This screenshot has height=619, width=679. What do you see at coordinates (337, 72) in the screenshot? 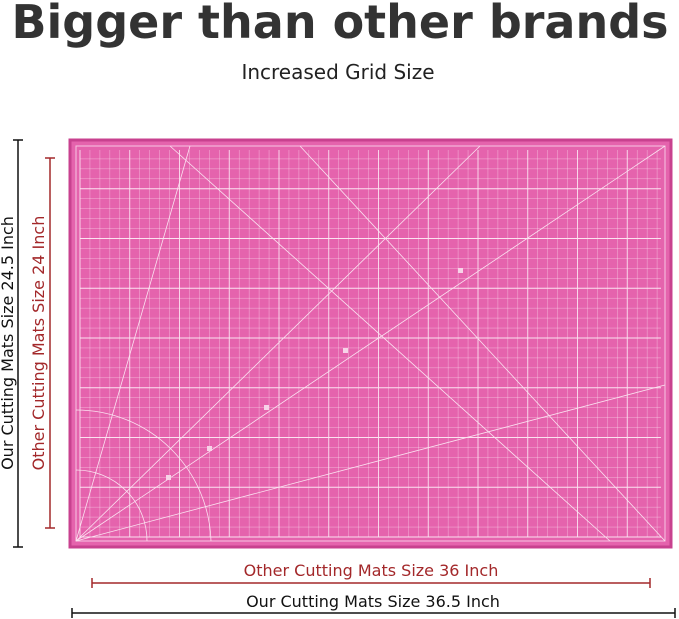
I see `subtitle: Increased Grid Size` at bounding box center [337, 72].